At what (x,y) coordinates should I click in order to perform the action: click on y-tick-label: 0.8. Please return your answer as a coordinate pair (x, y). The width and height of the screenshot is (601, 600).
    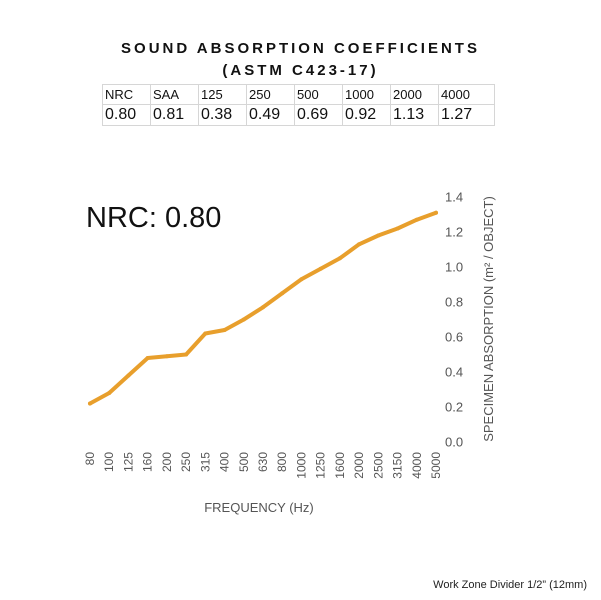
    Looking at the image, I should click on (454, 302).